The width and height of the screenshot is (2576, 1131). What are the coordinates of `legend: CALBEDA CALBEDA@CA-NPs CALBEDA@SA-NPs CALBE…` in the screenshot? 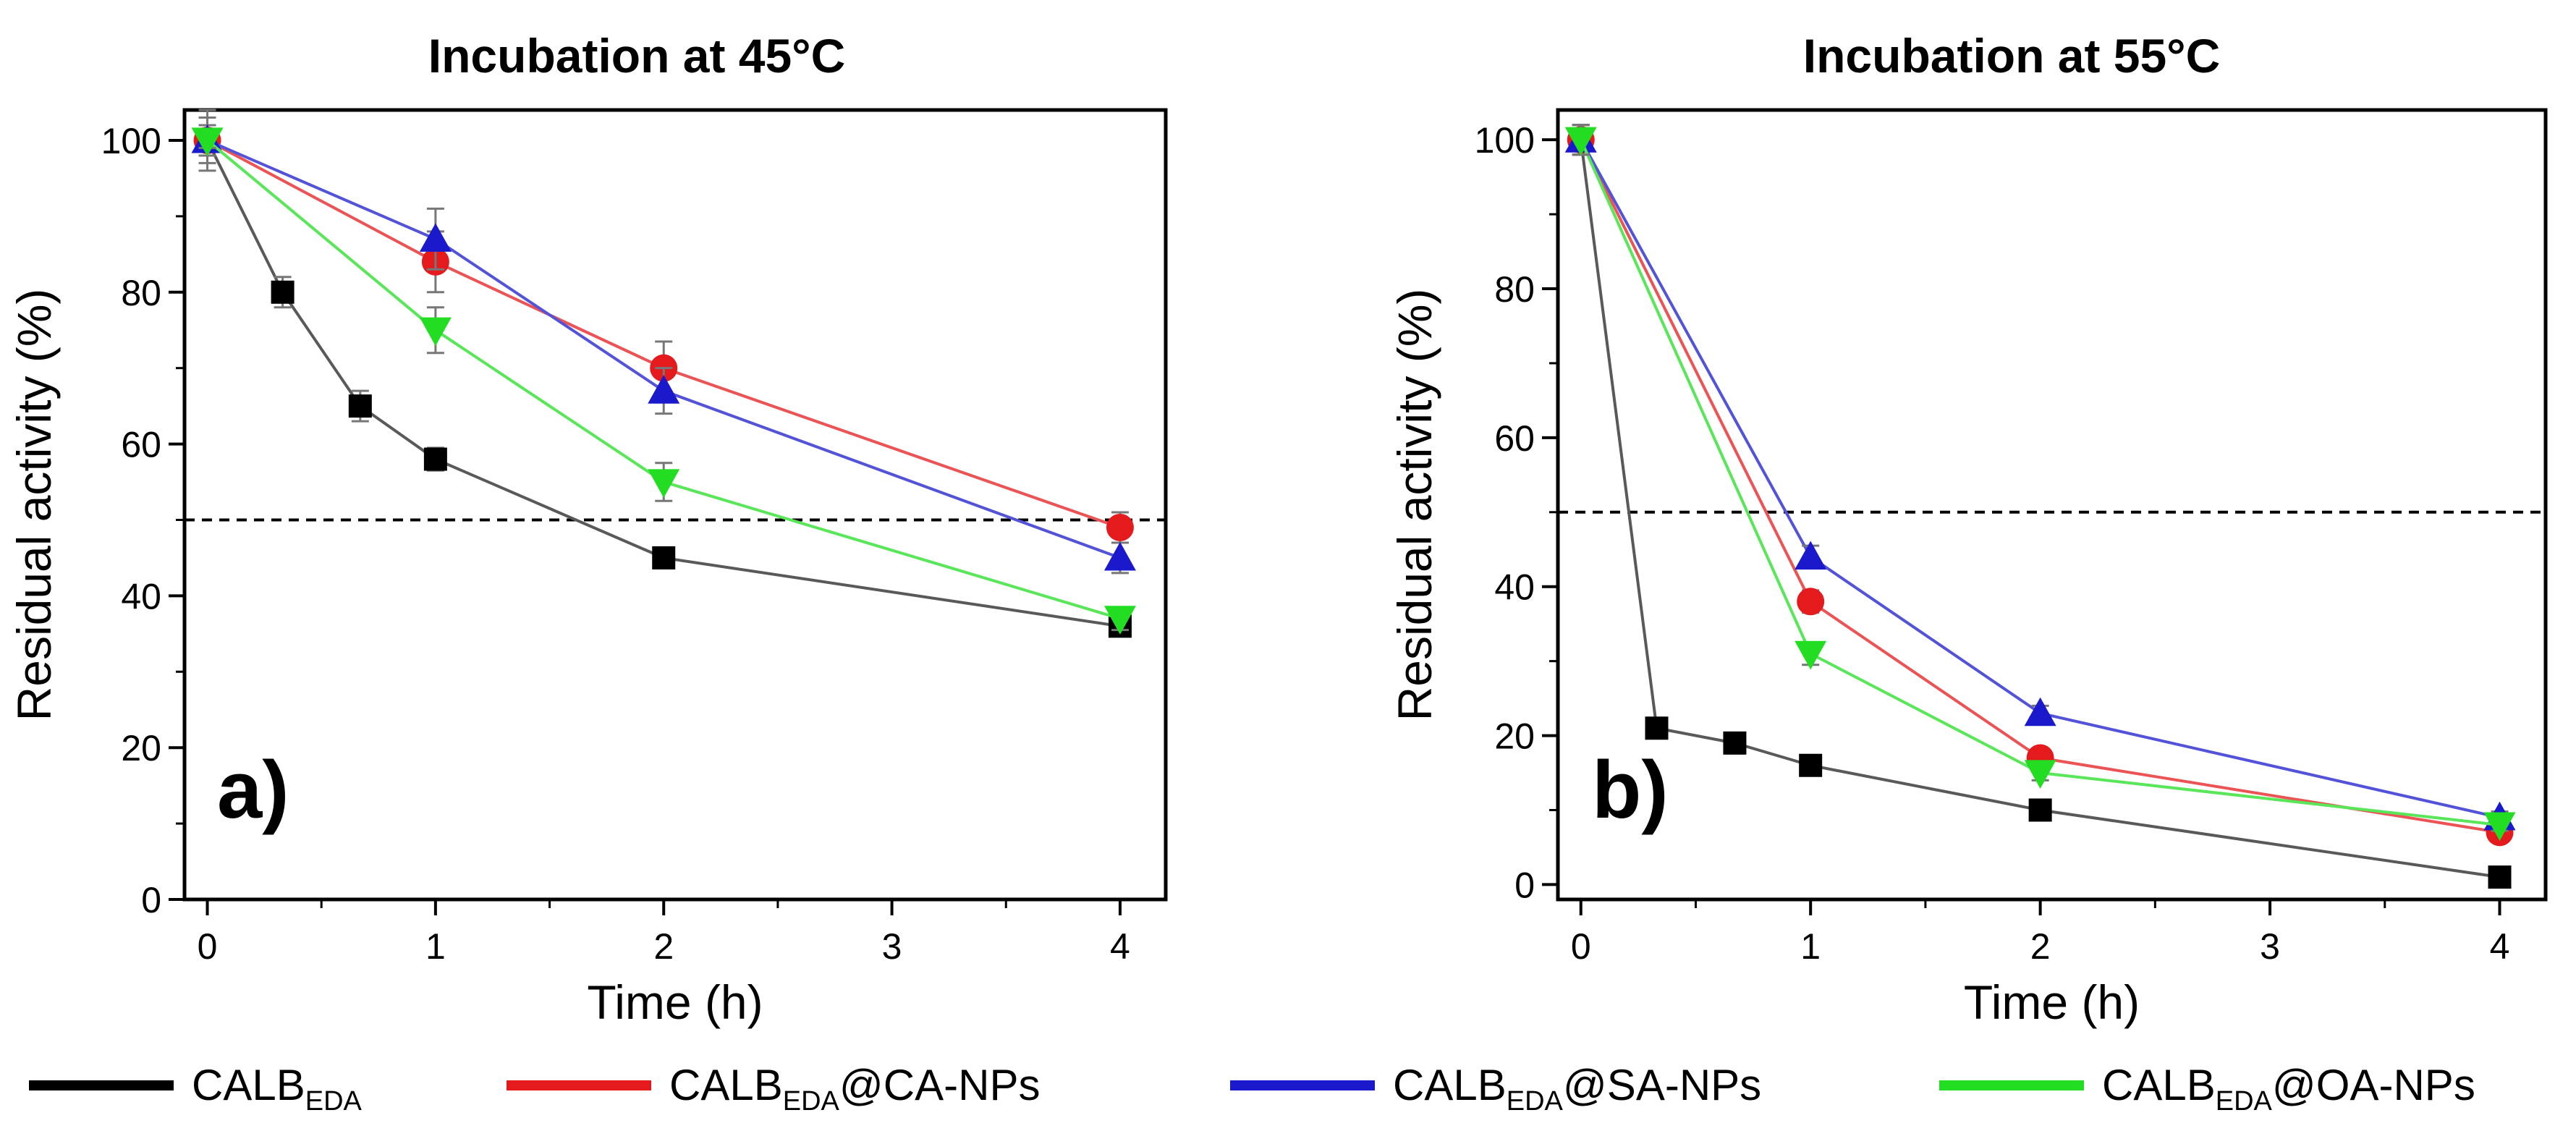 It's located at (1252, 1089).